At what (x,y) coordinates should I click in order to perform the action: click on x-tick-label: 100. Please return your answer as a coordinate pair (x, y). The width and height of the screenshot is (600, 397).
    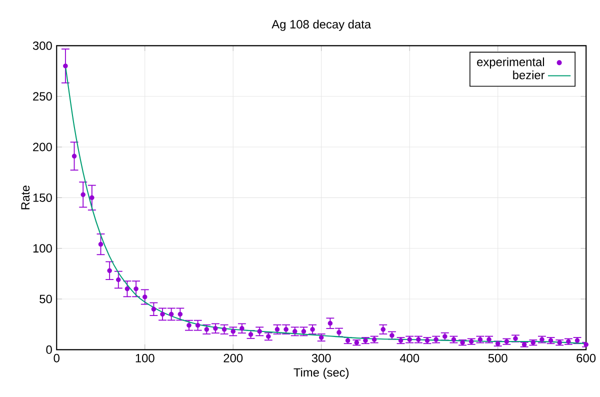
    Looking at the image, I should click on (145, 358).